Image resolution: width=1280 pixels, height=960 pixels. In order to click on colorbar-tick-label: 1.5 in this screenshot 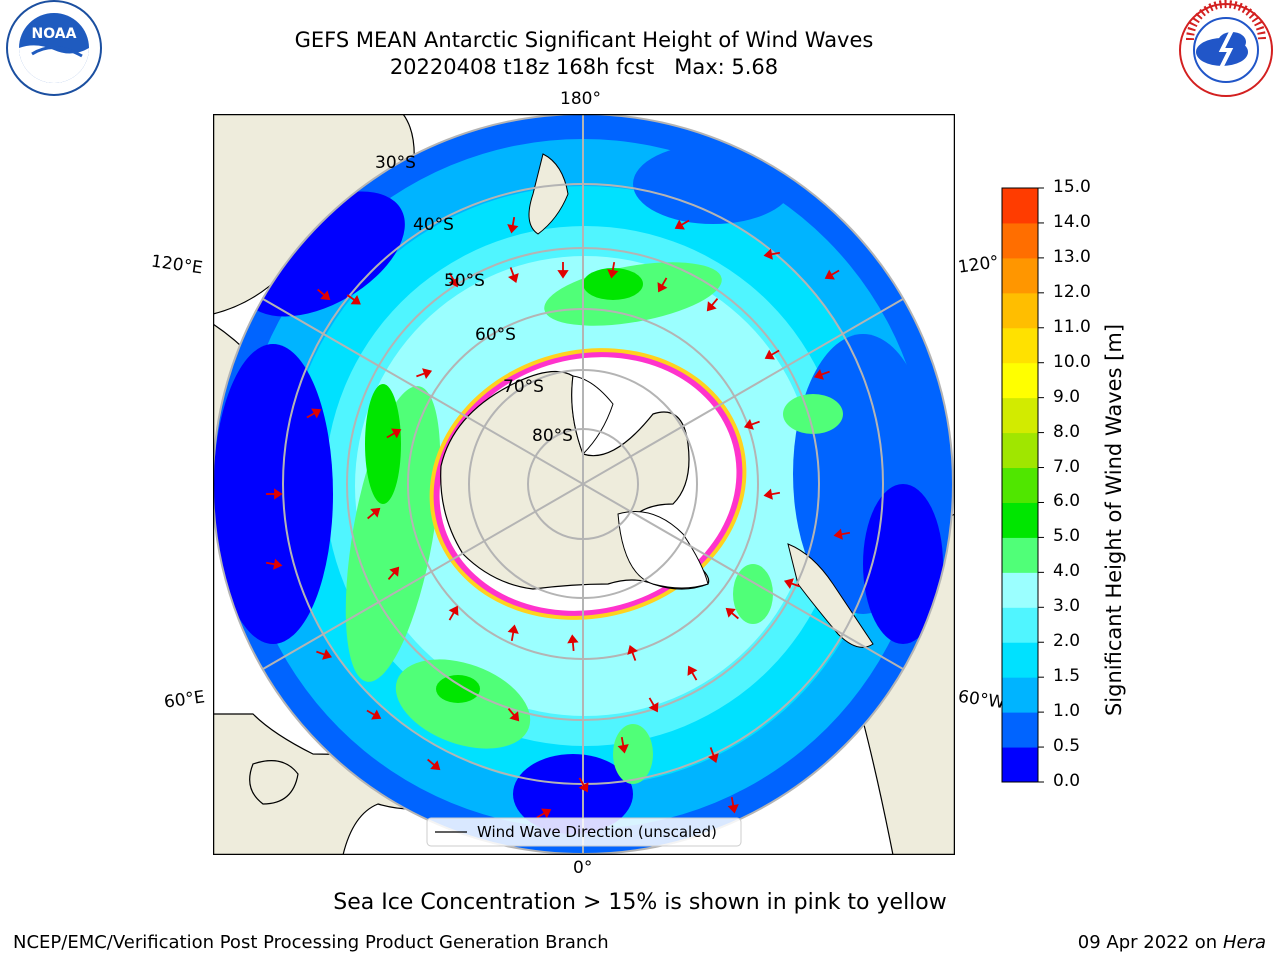, I will do `click(1067, 676)`.